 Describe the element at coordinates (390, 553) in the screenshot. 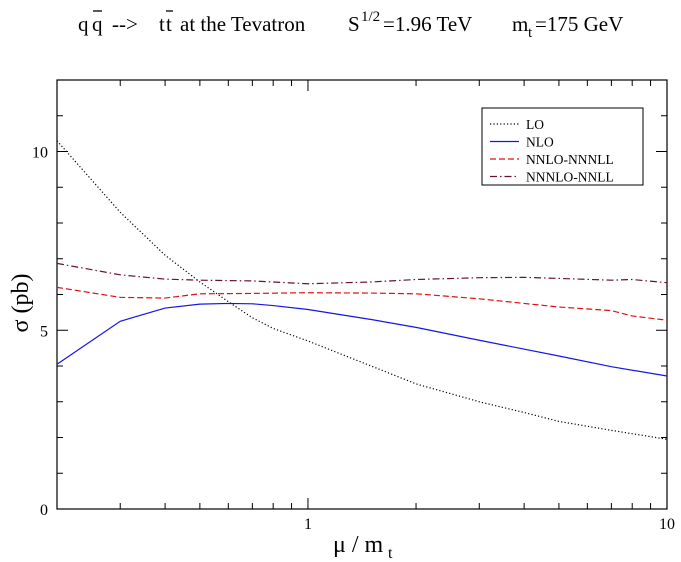

I see `x-axis-label-subscript: t` at that location.